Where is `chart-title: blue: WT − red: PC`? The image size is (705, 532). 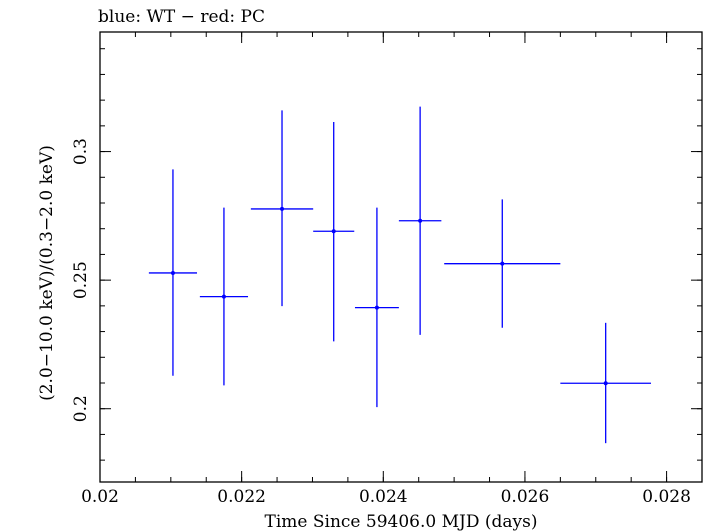
chart-title: blue: WT − red: PC is located at coordinates (181, 17).